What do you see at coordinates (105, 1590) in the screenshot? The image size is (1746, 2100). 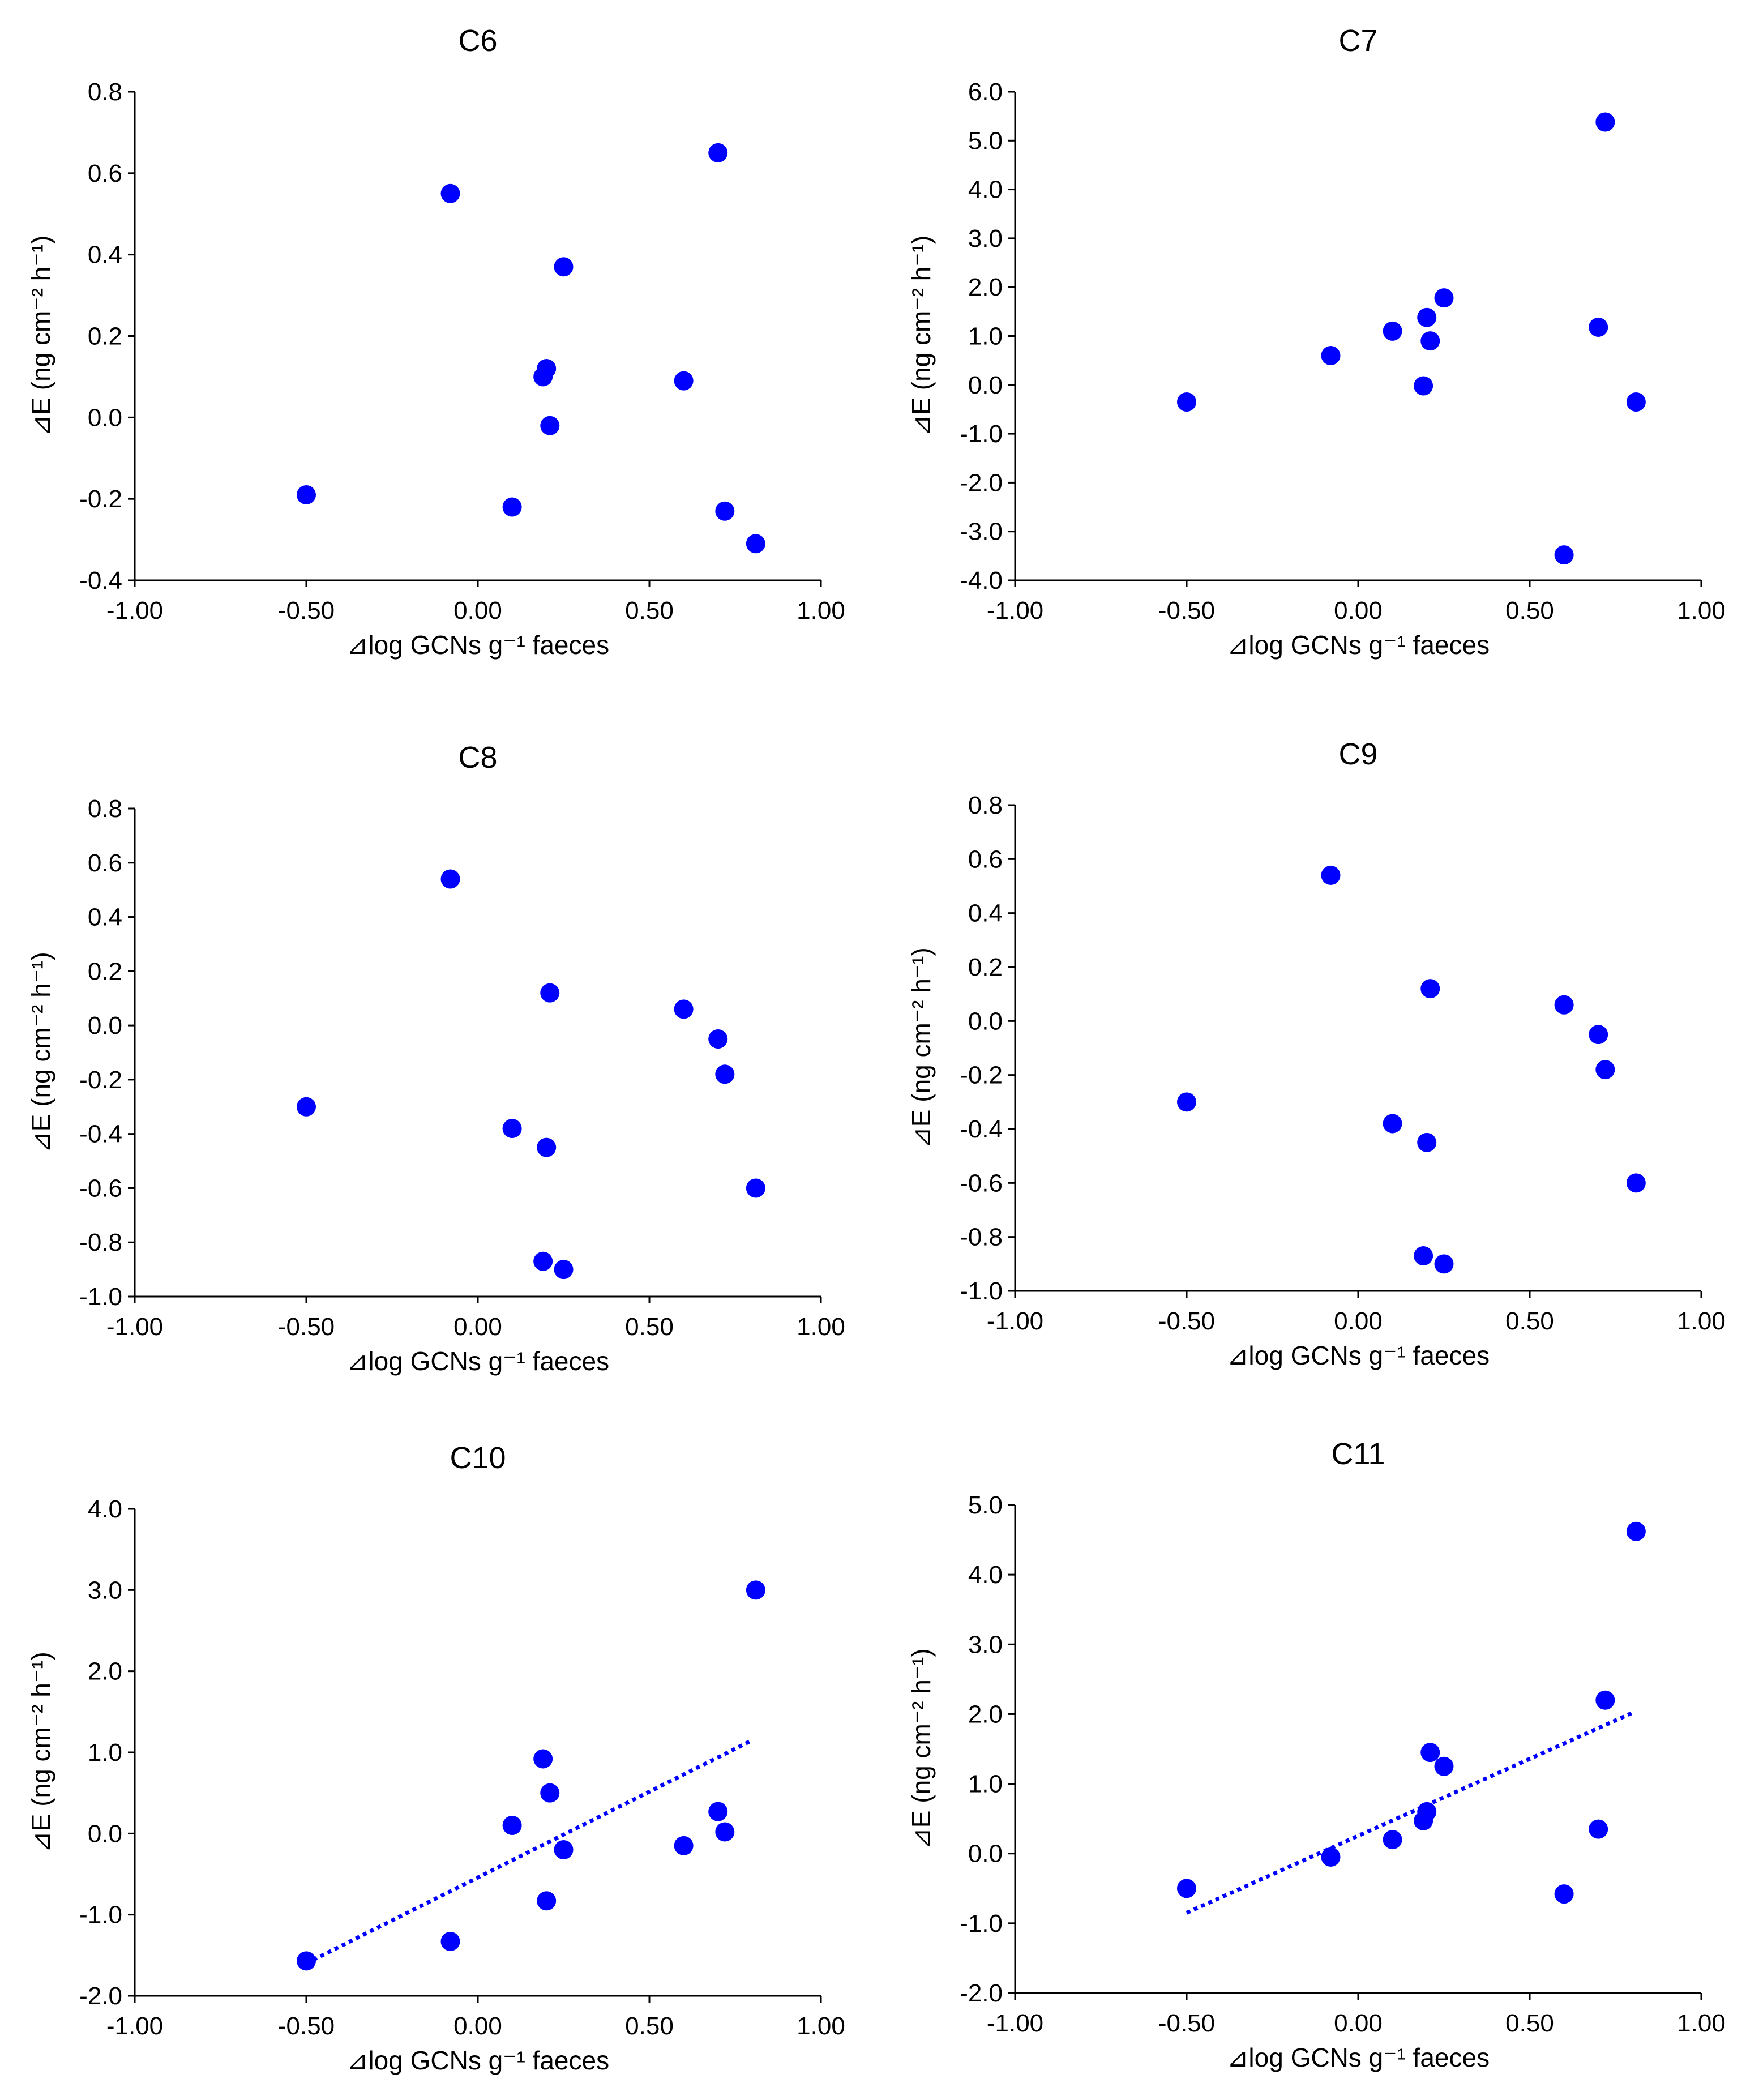 I see `y-tick-label: 3.0` at bounding box center [105, 1590].